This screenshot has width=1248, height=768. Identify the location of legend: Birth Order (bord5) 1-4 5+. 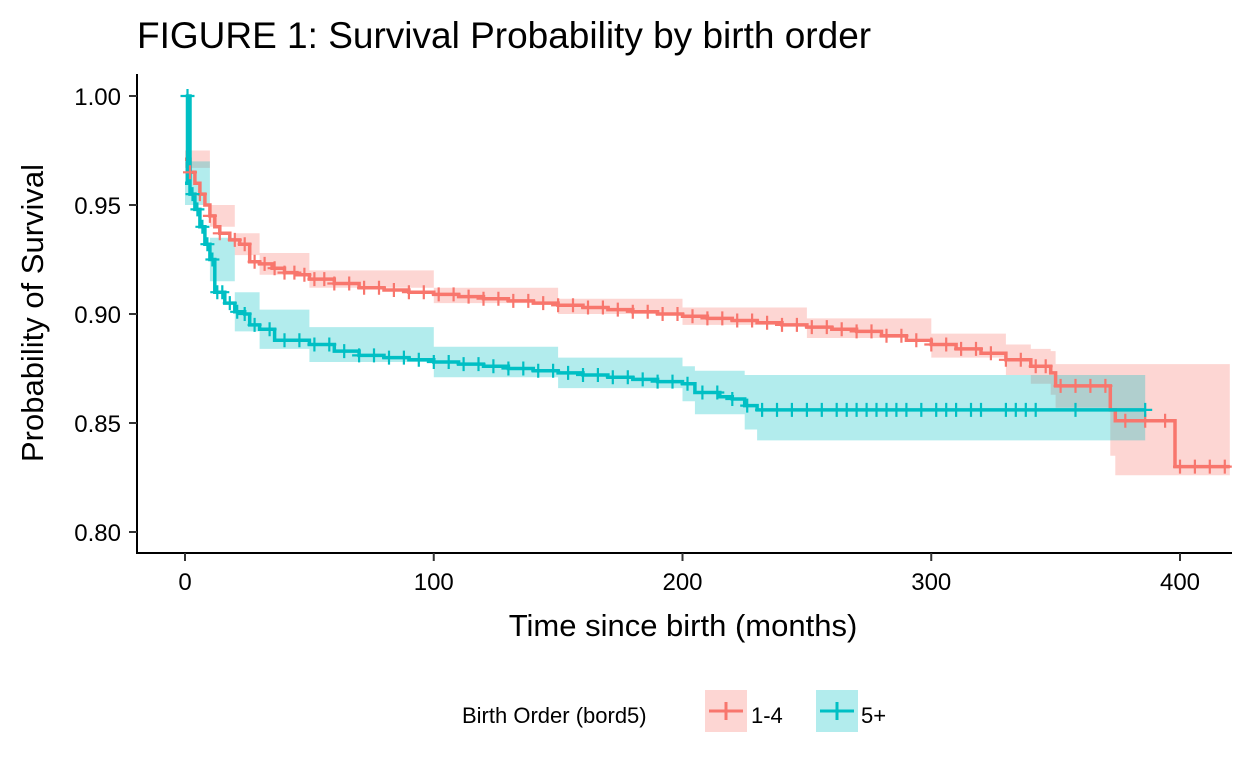
(674, 711).